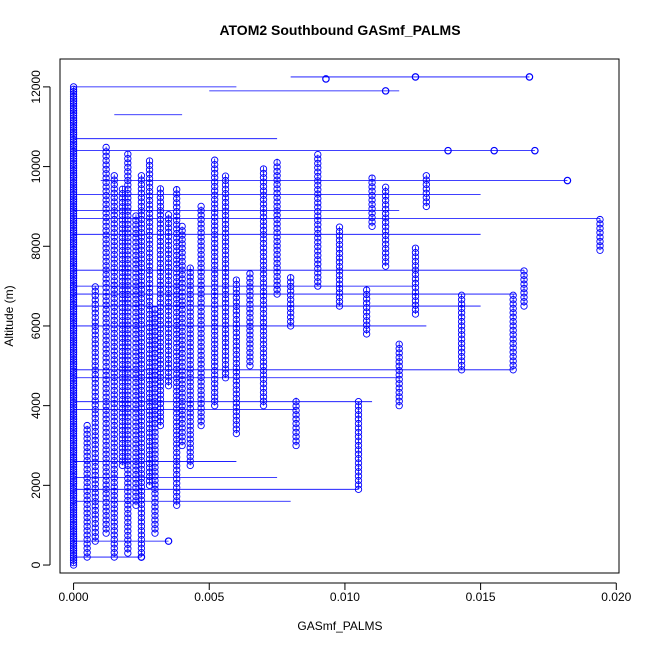  I want to click on y-tick-label: 12000, so click(36, 87).